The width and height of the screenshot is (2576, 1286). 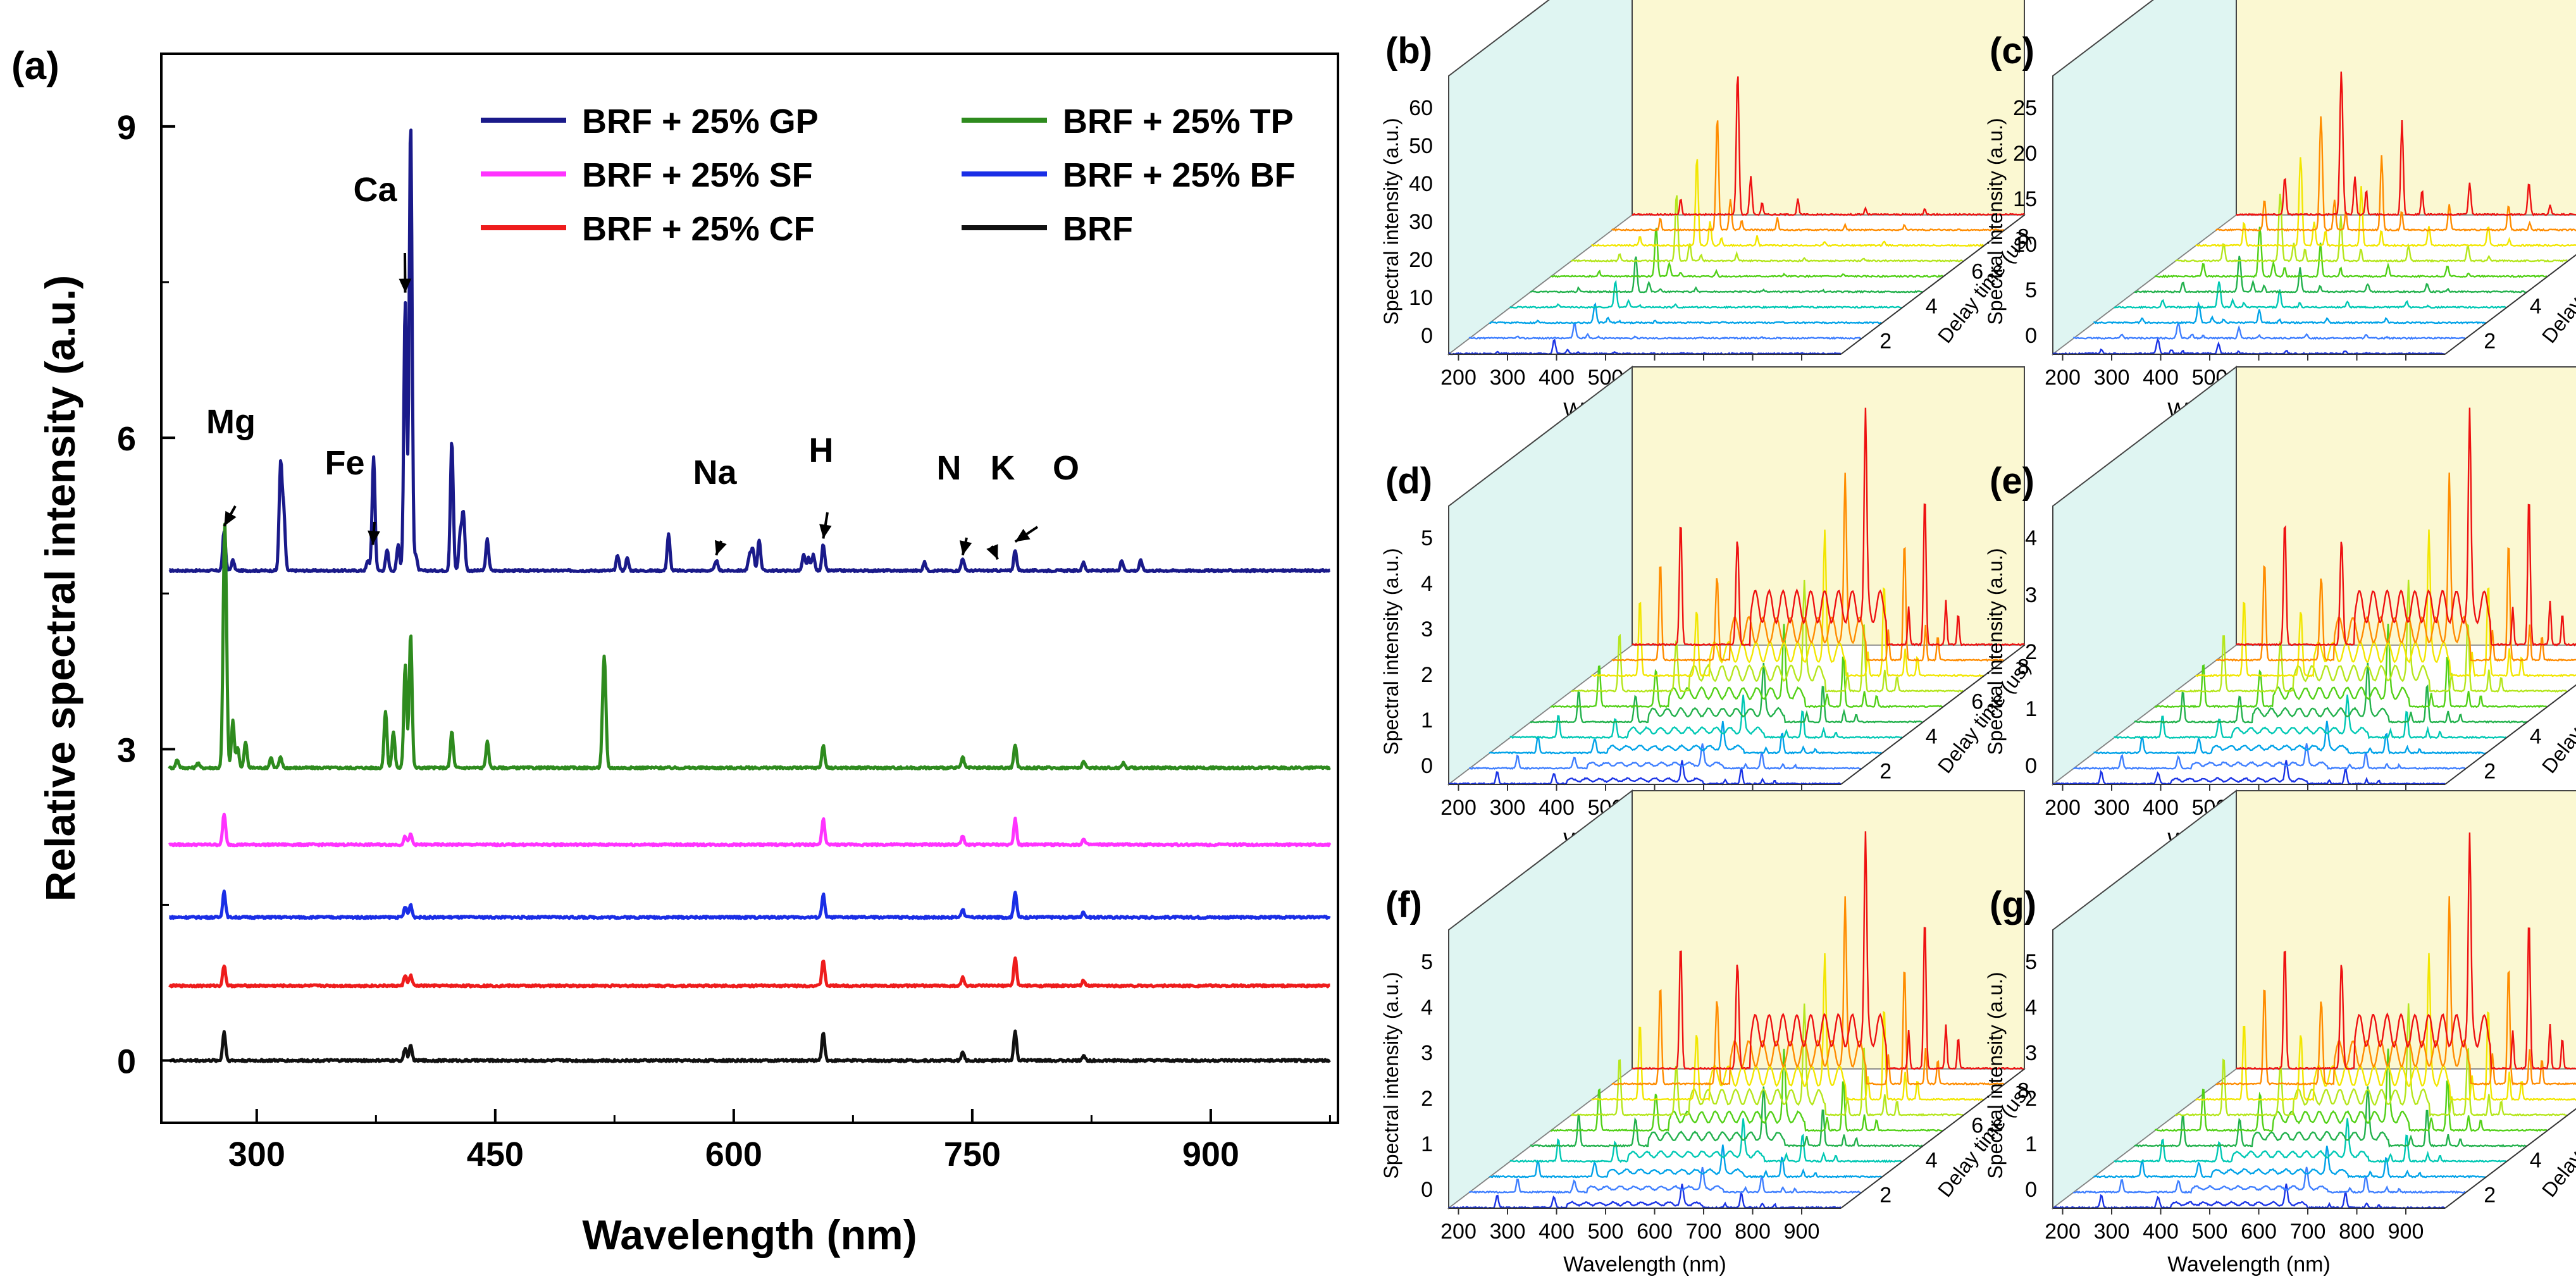 What do you see at coordinates (715, 473) in the screenshot?
I see `element-annotation: Na` at bounding box center [715, 473].